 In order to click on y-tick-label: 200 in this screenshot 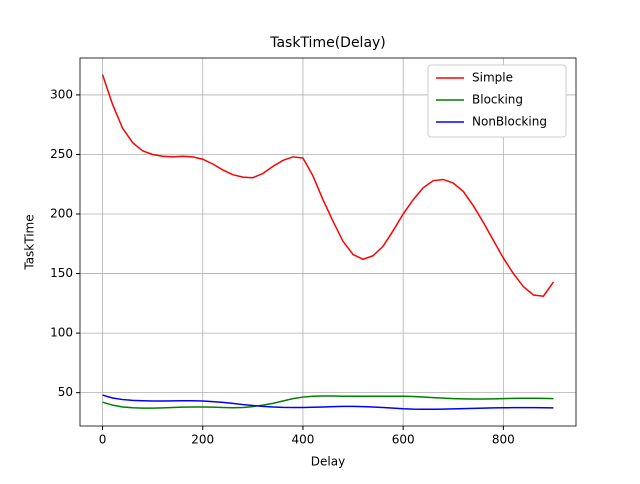, I will do `click(61, 214)`.